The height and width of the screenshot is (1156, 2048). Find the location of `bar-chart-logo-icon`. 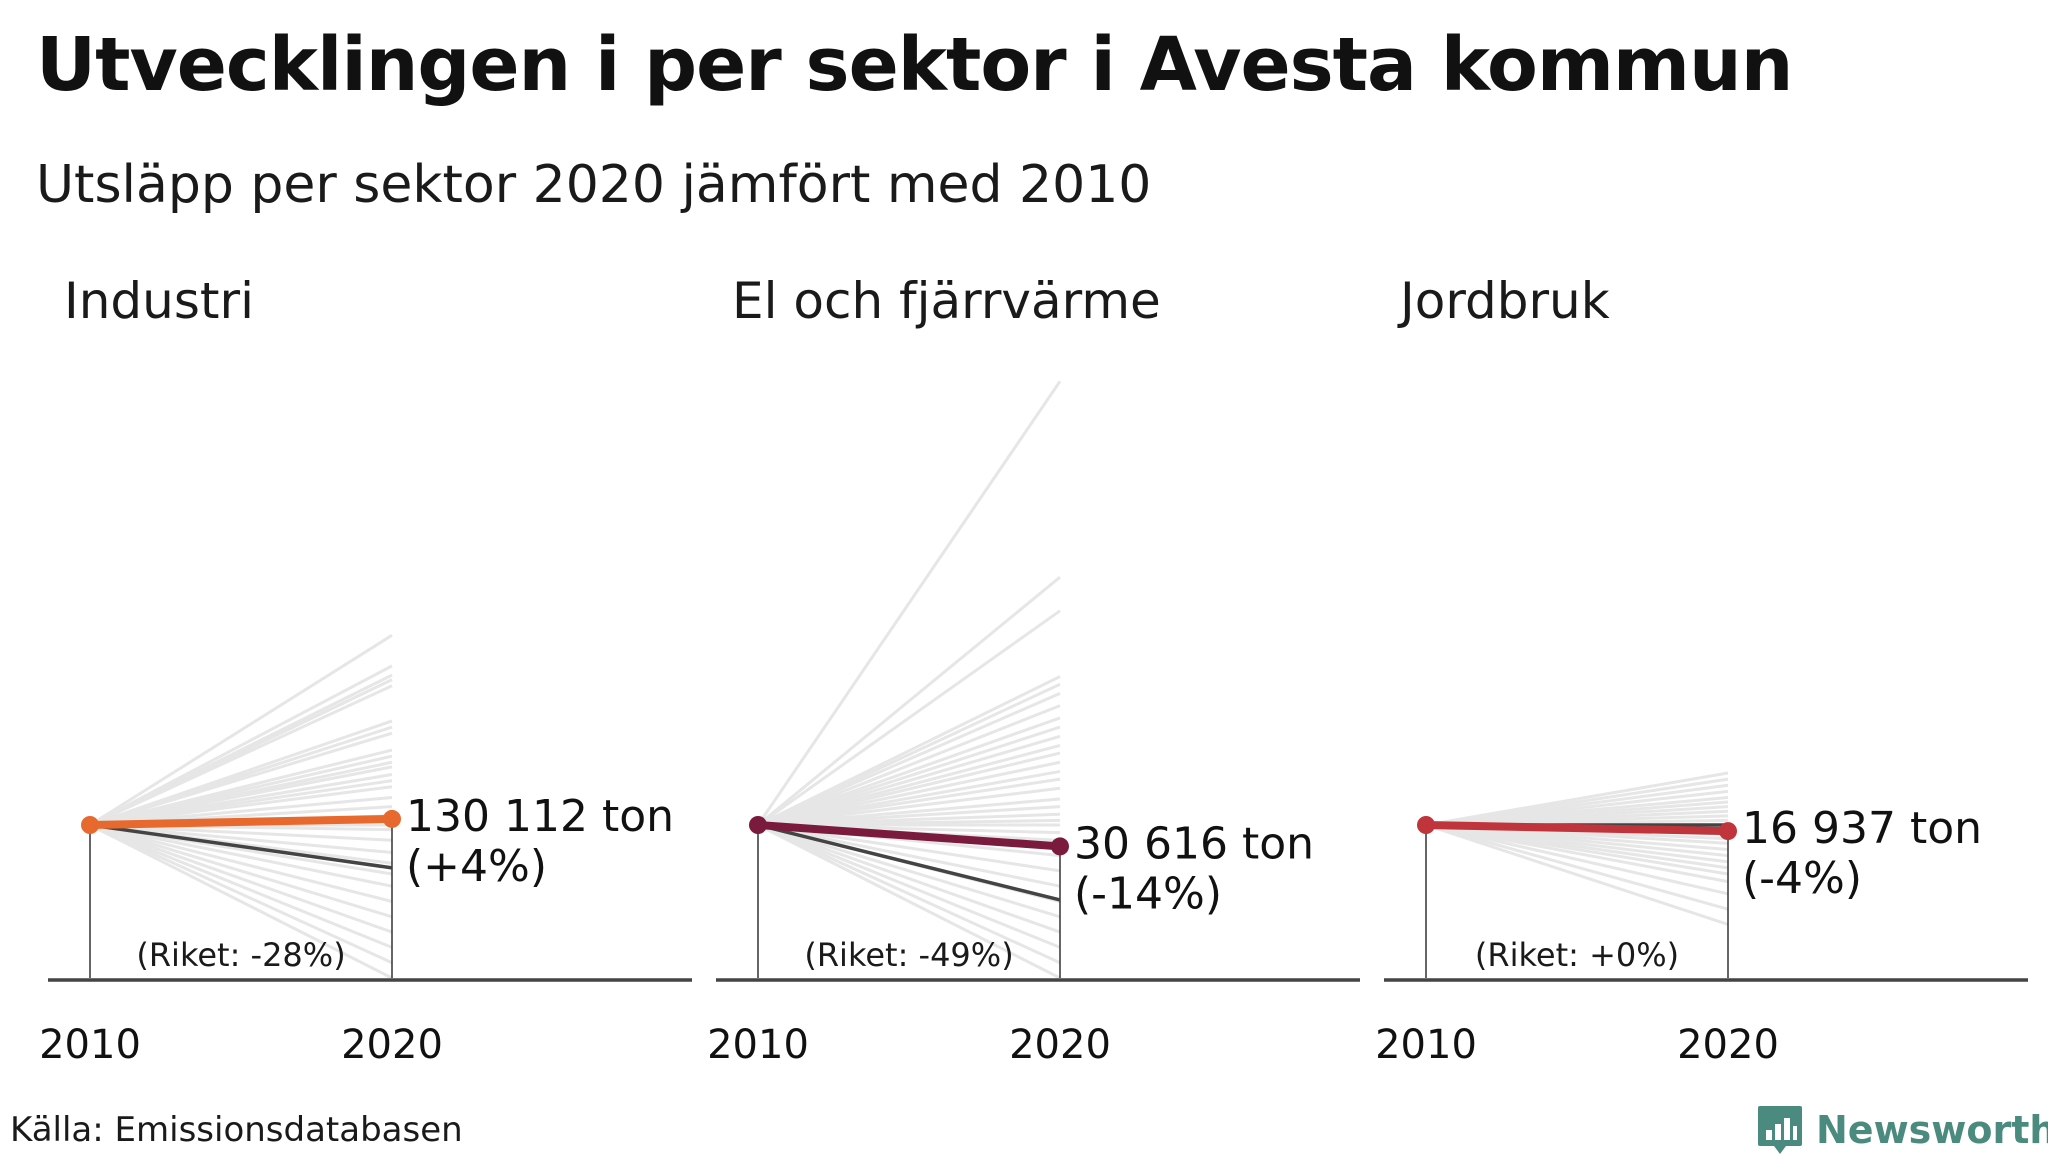

bar-chart-logo-icon is located at coordinates (1780, 1130).